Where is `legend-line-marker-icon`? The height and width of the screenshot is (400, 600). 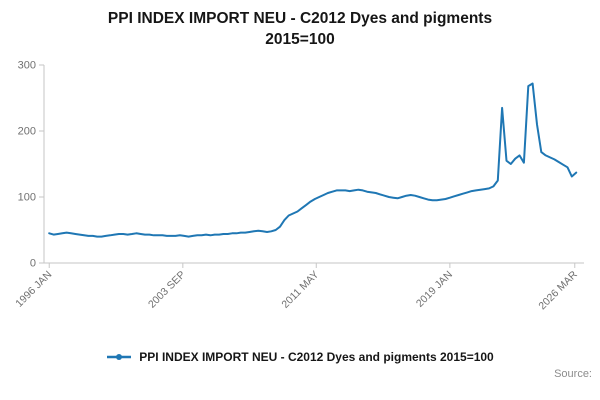
legend-line-marker-icon is located at coordinates (119, 356).